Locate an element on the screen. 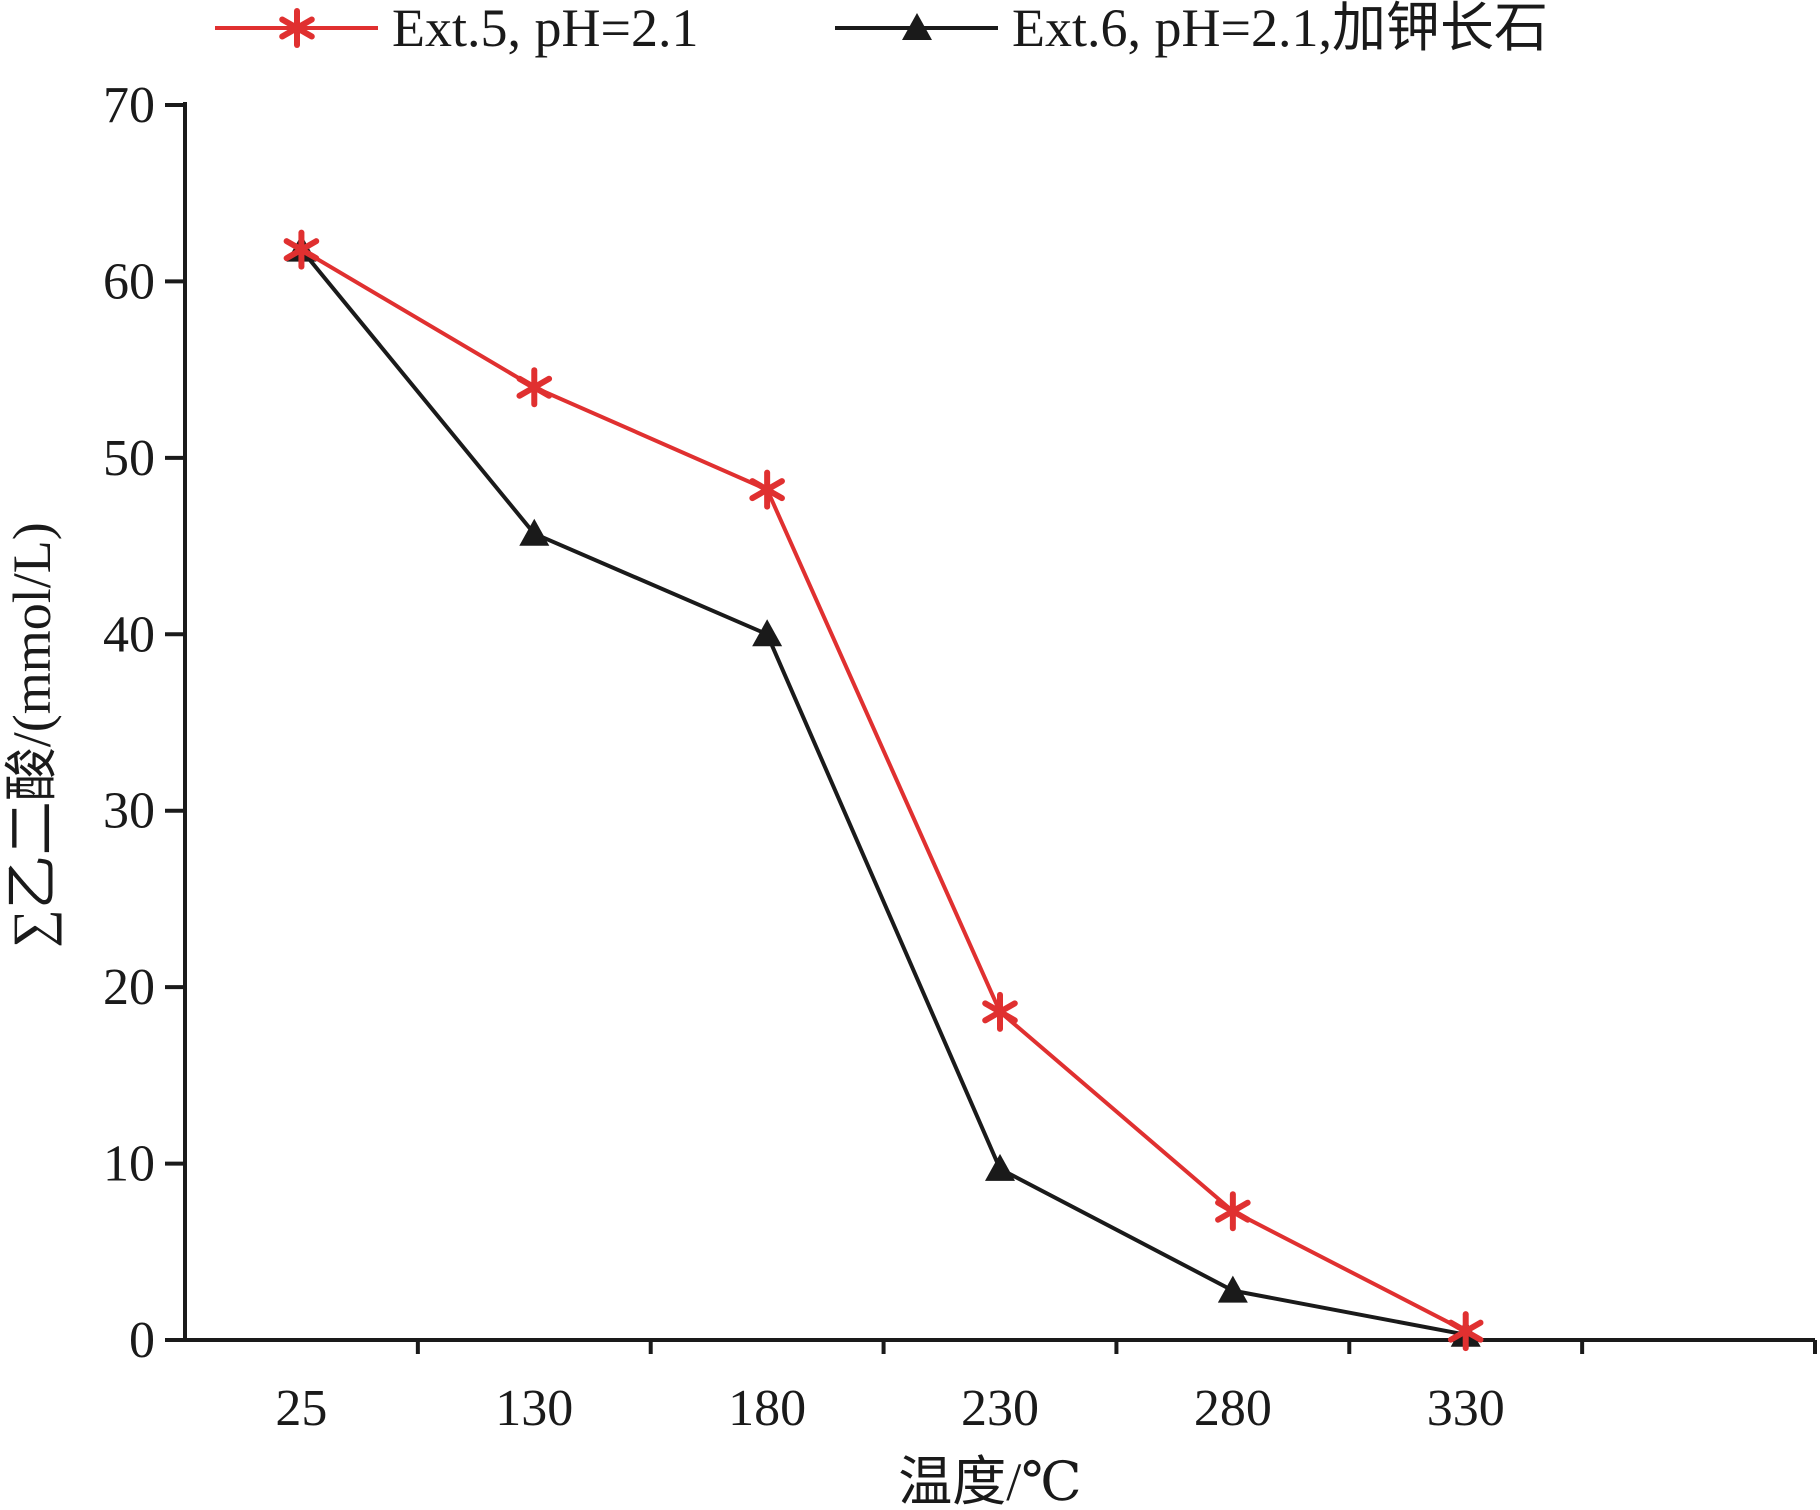  y-tick-label-2: 20 is located at coordinates (129, 987).